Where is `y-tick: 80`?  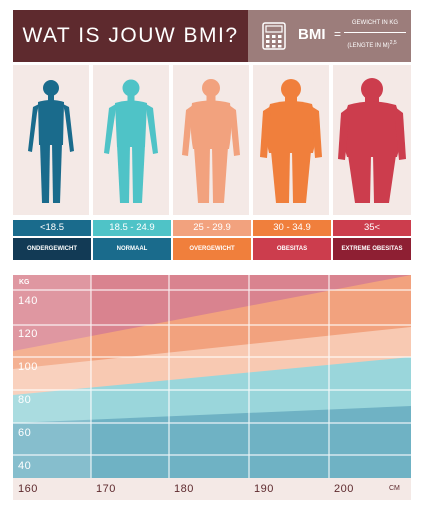
y-tick: 80 is located at coordinates (25, 400).